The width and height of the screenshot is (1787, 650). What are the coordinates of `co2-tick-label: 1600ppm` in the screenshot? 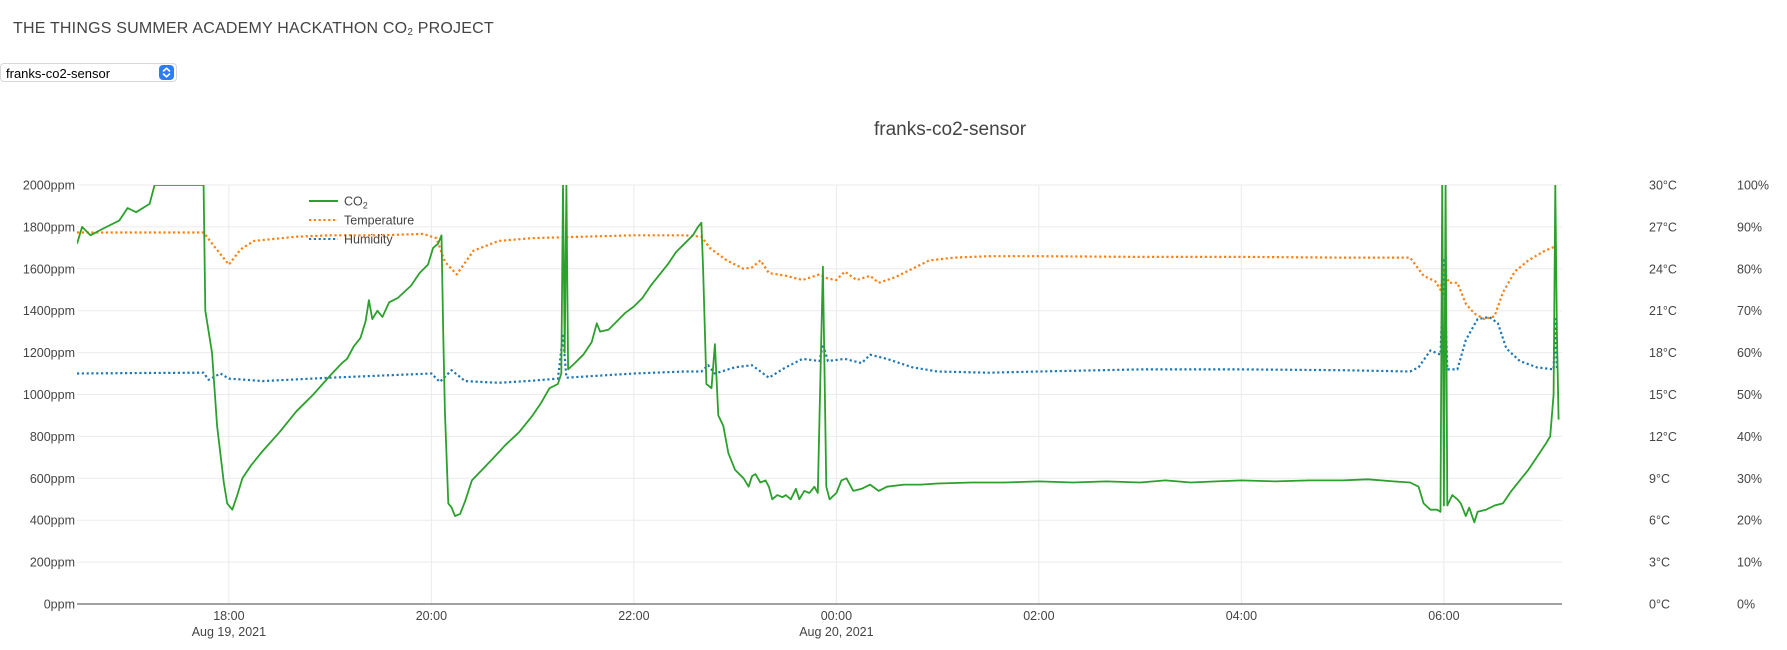 It's located at (49, 269).